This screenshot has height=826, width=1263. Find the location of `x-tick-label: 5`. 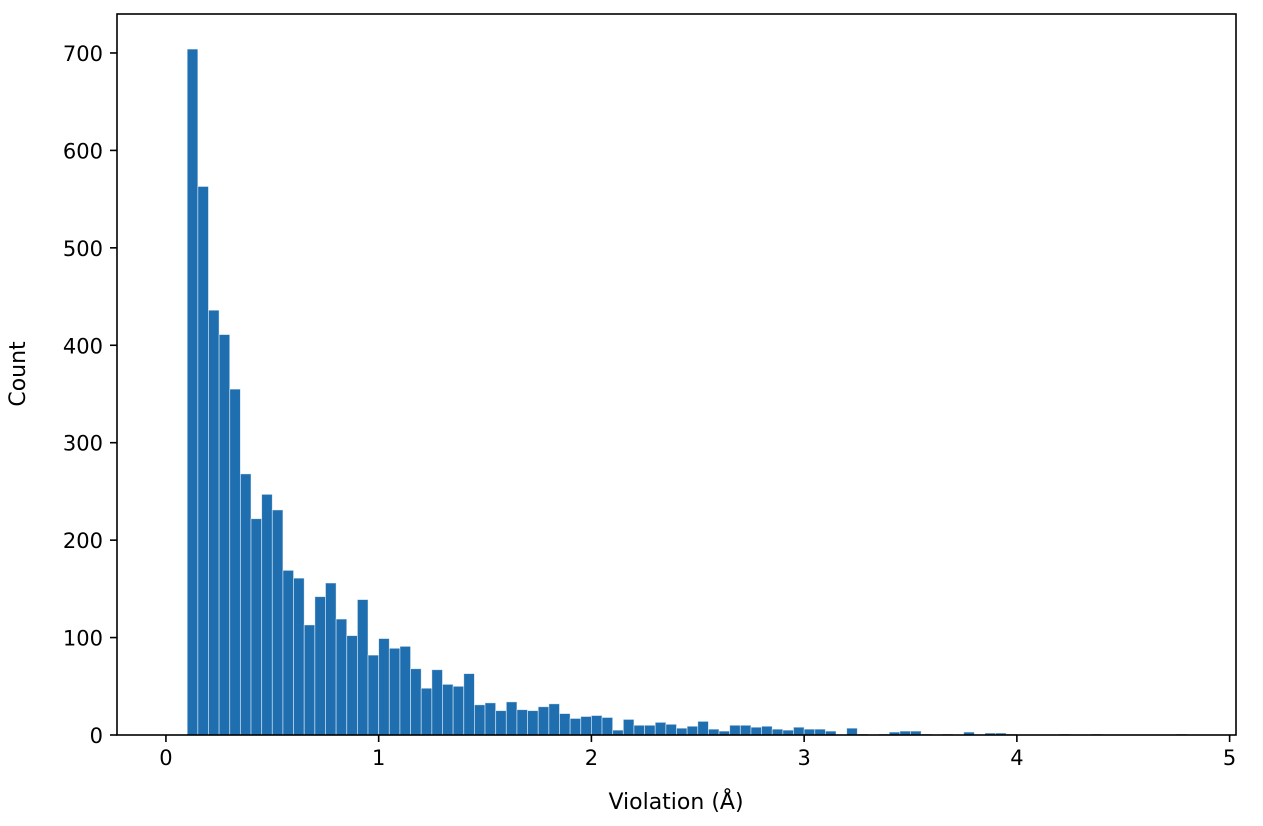

x-tick-label: 5 is located at coordinates (1229, 758).